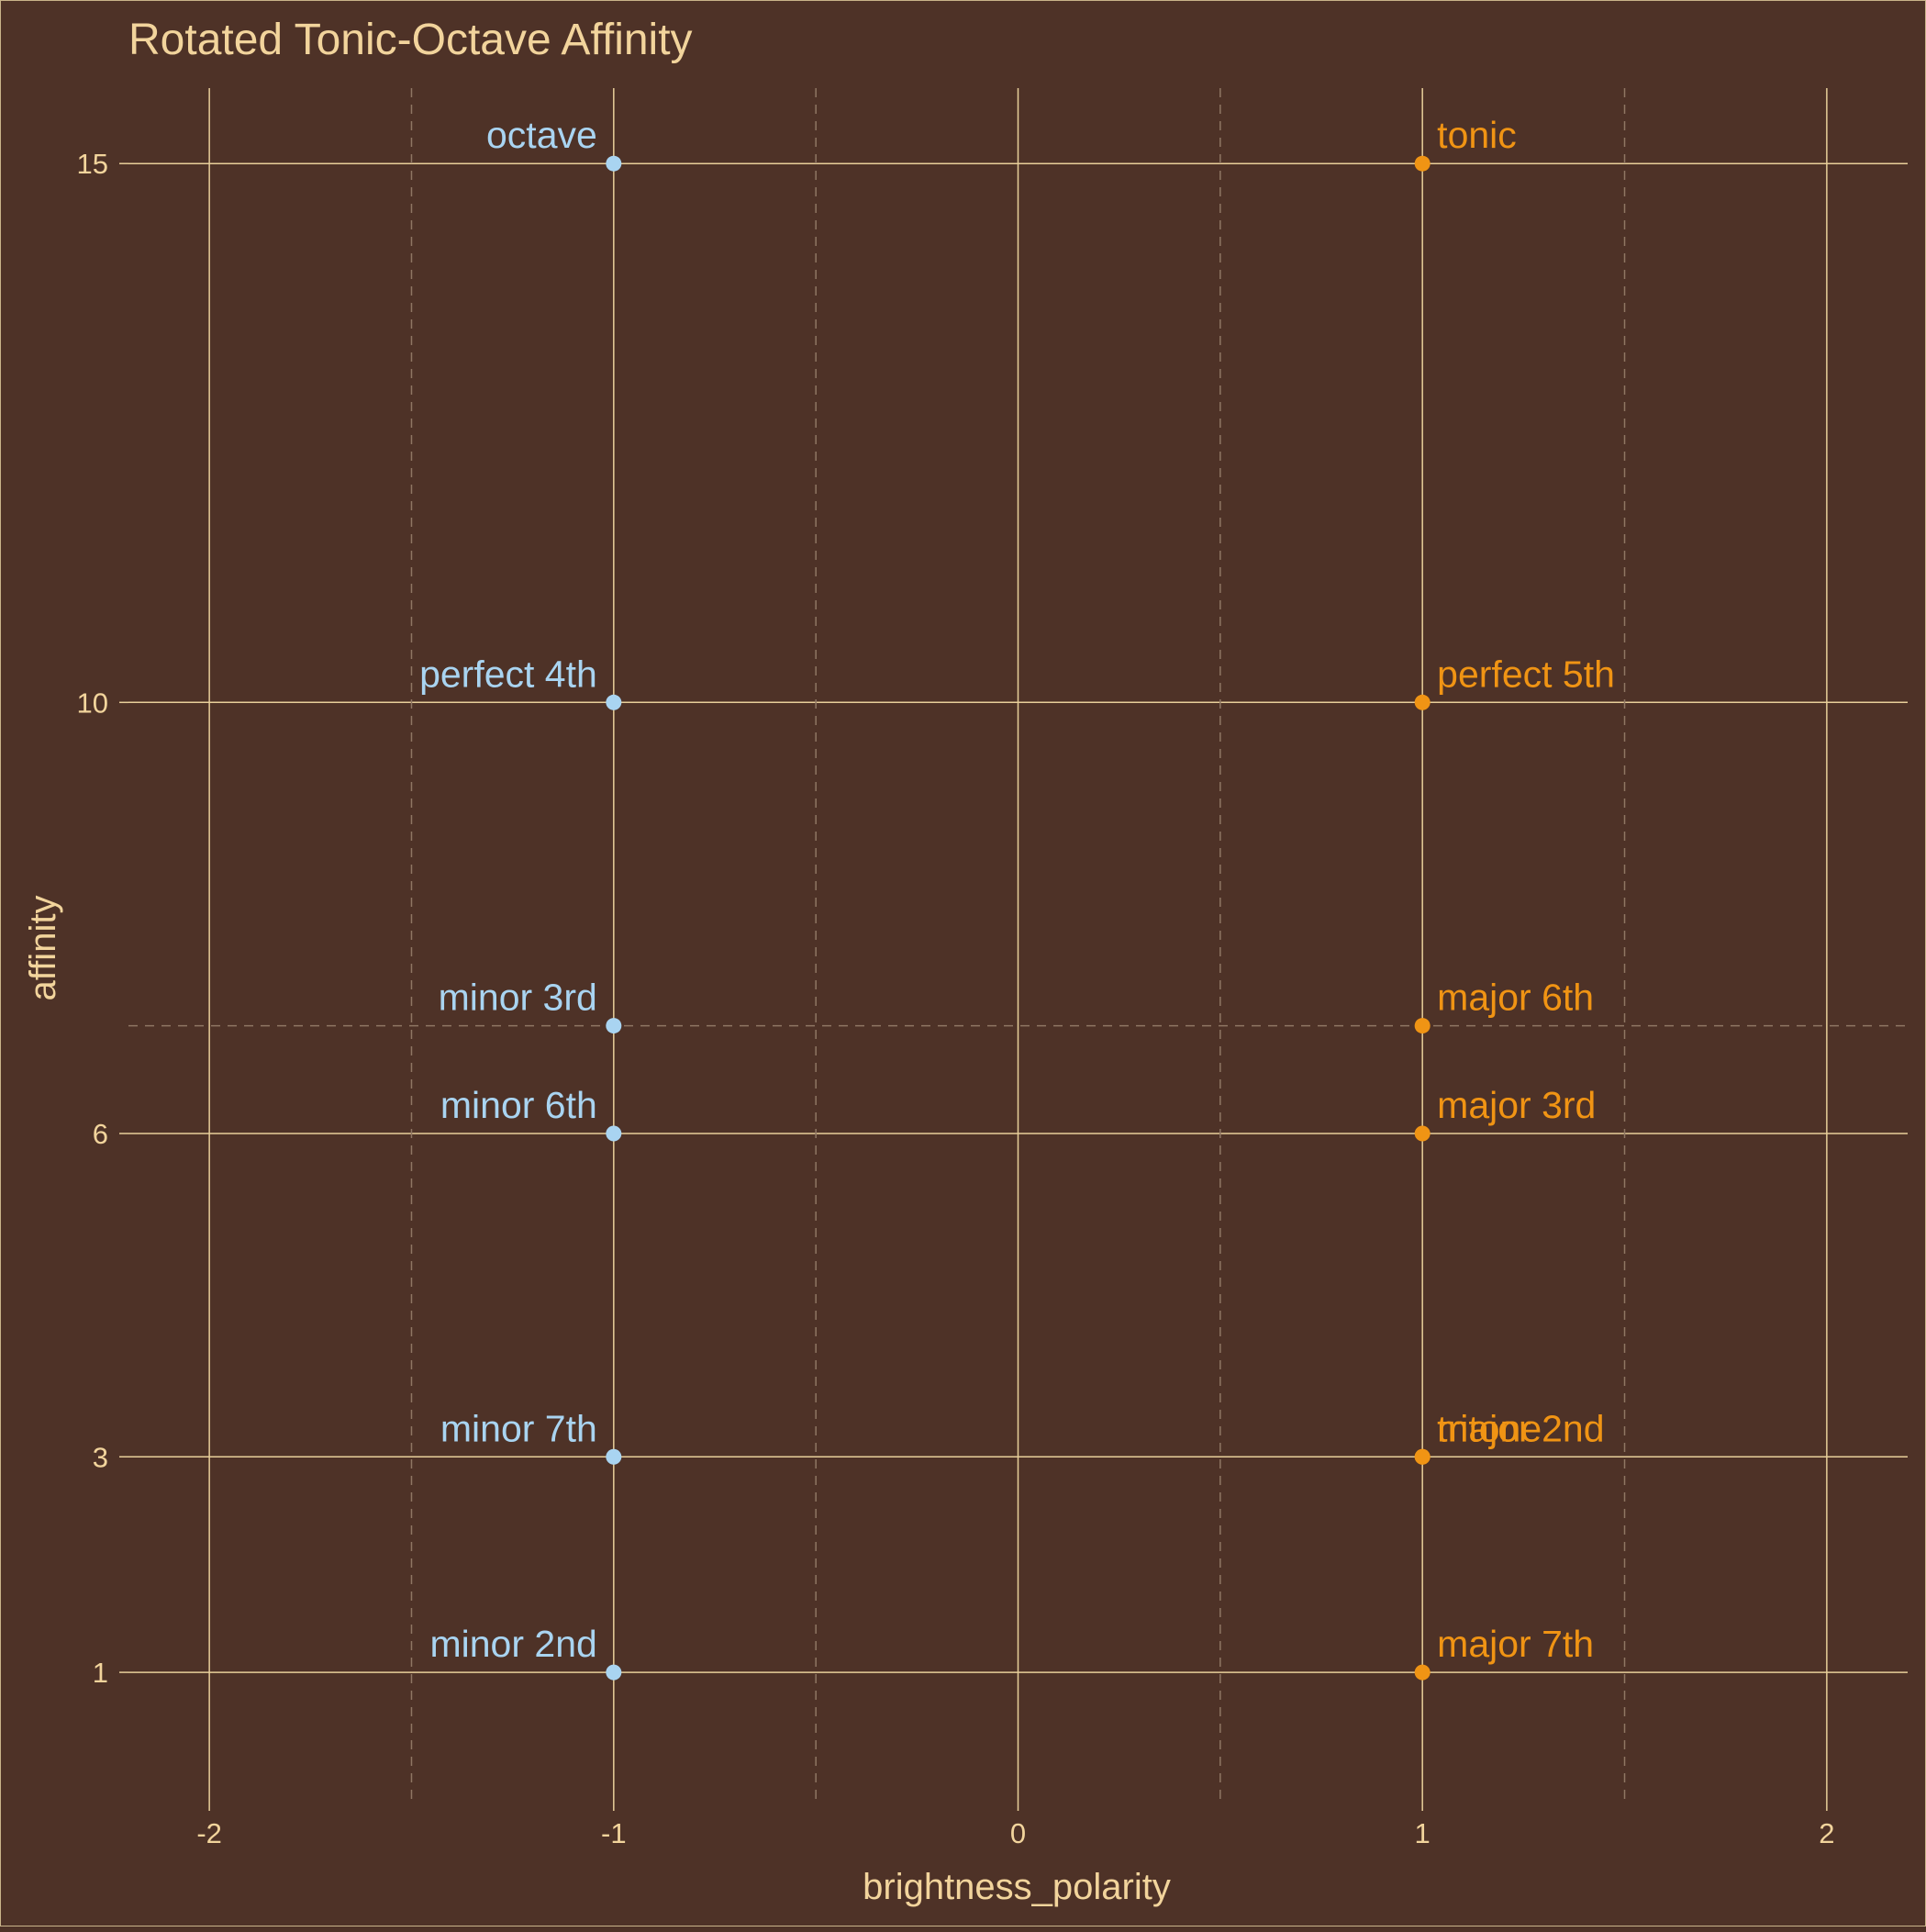 Image resolution: width=1926 pixels, height=1932 pixels. I want to click on point-label: tritone, so click(1489, 1428).